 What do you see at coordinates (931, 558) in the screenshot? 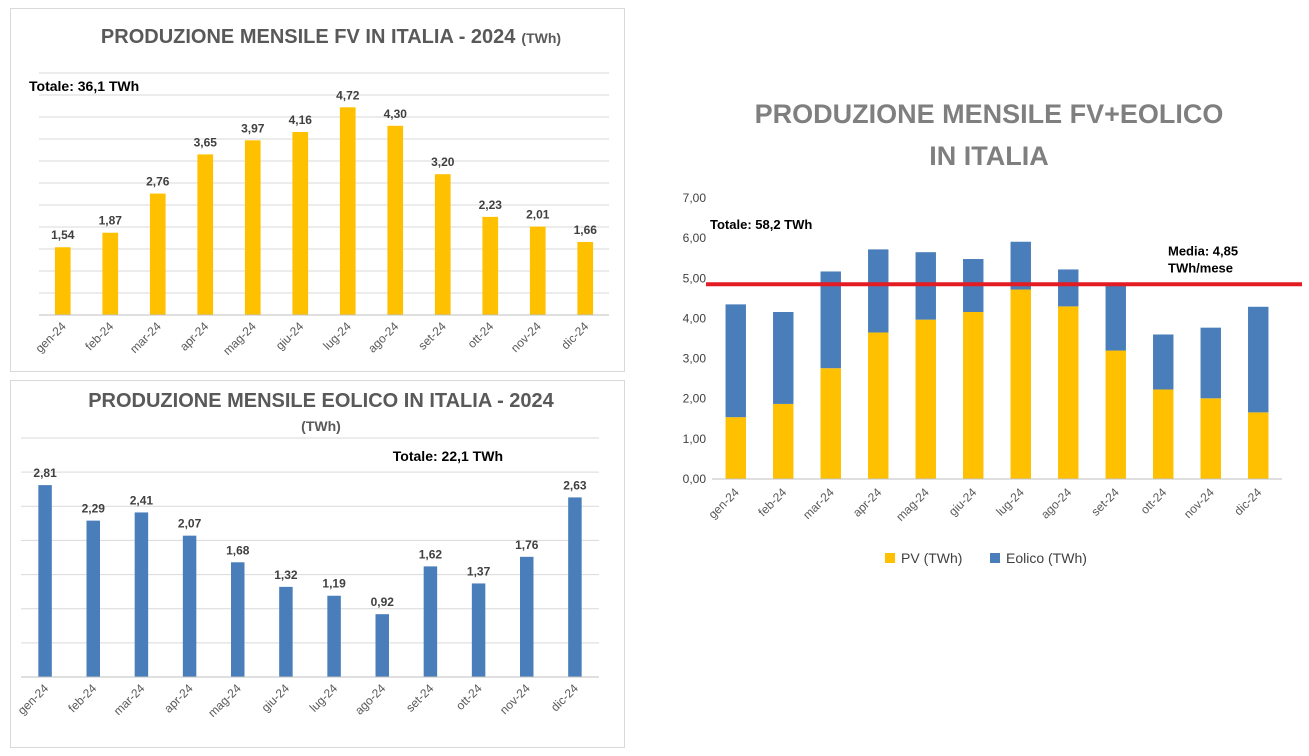
I see `legend-label: PV (TWh)` at bounding box center [931, 558].